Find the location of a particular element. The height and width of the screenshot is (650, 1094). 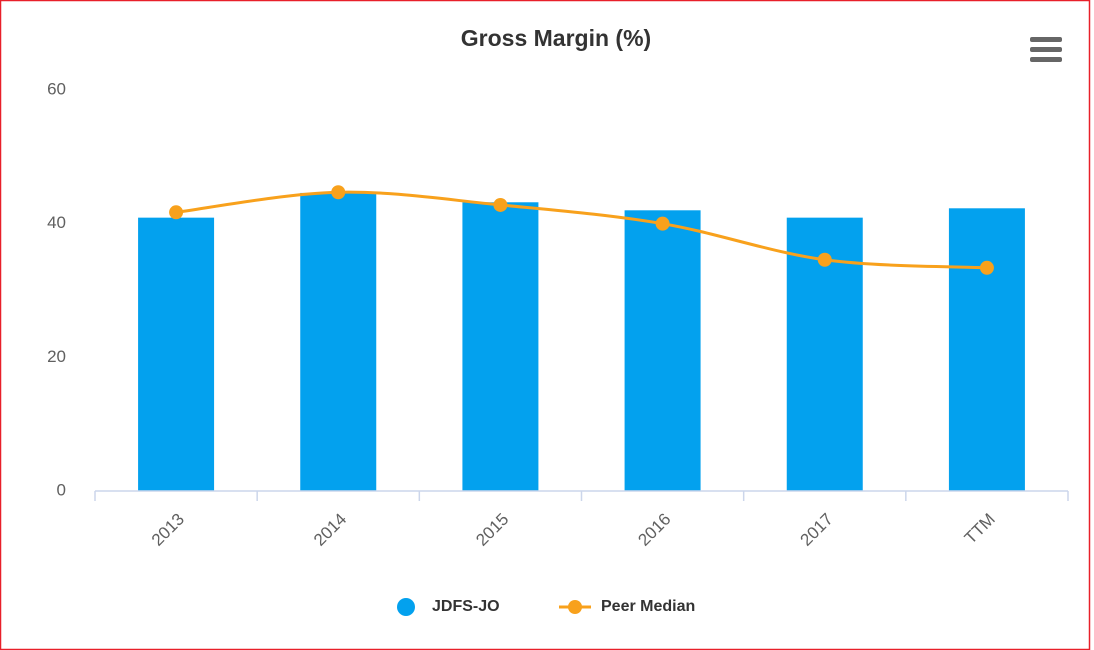

legend-item: Peer Median is located at coordinates (627, 606).